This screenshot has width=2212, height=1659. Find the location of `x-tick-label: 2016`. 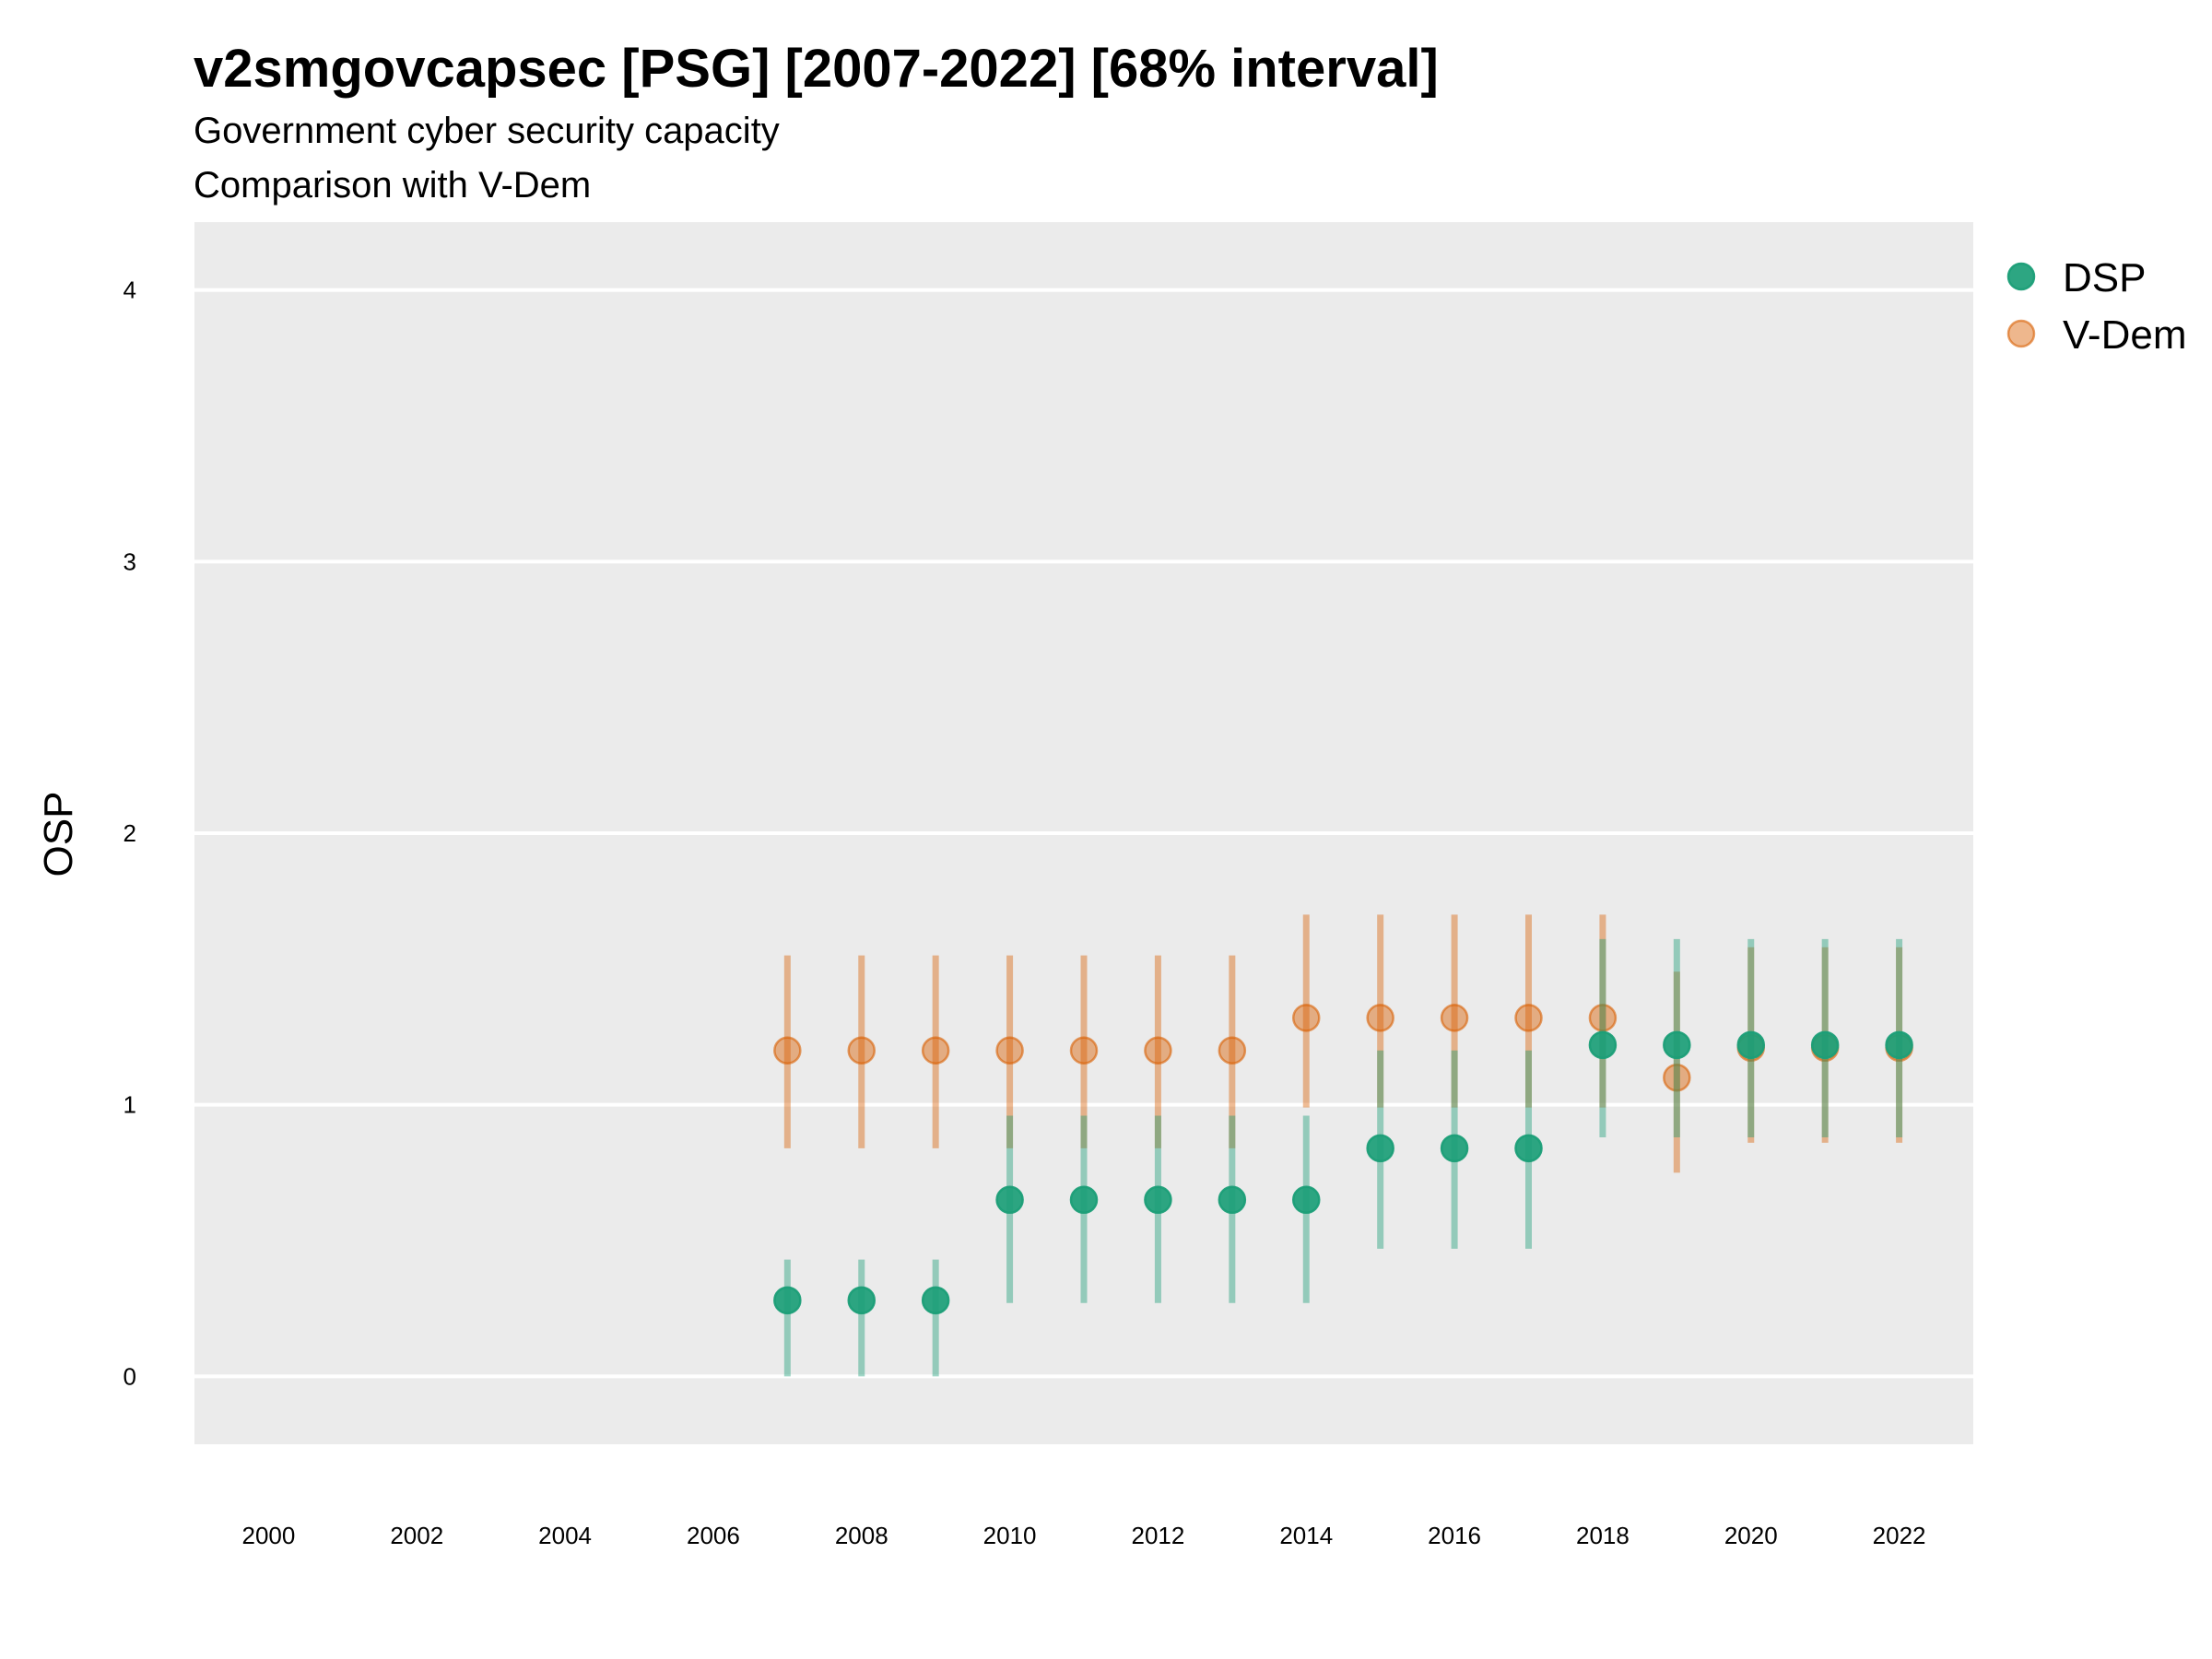

x-tick-label: 2016 is located at coordinates (1454, 1535).